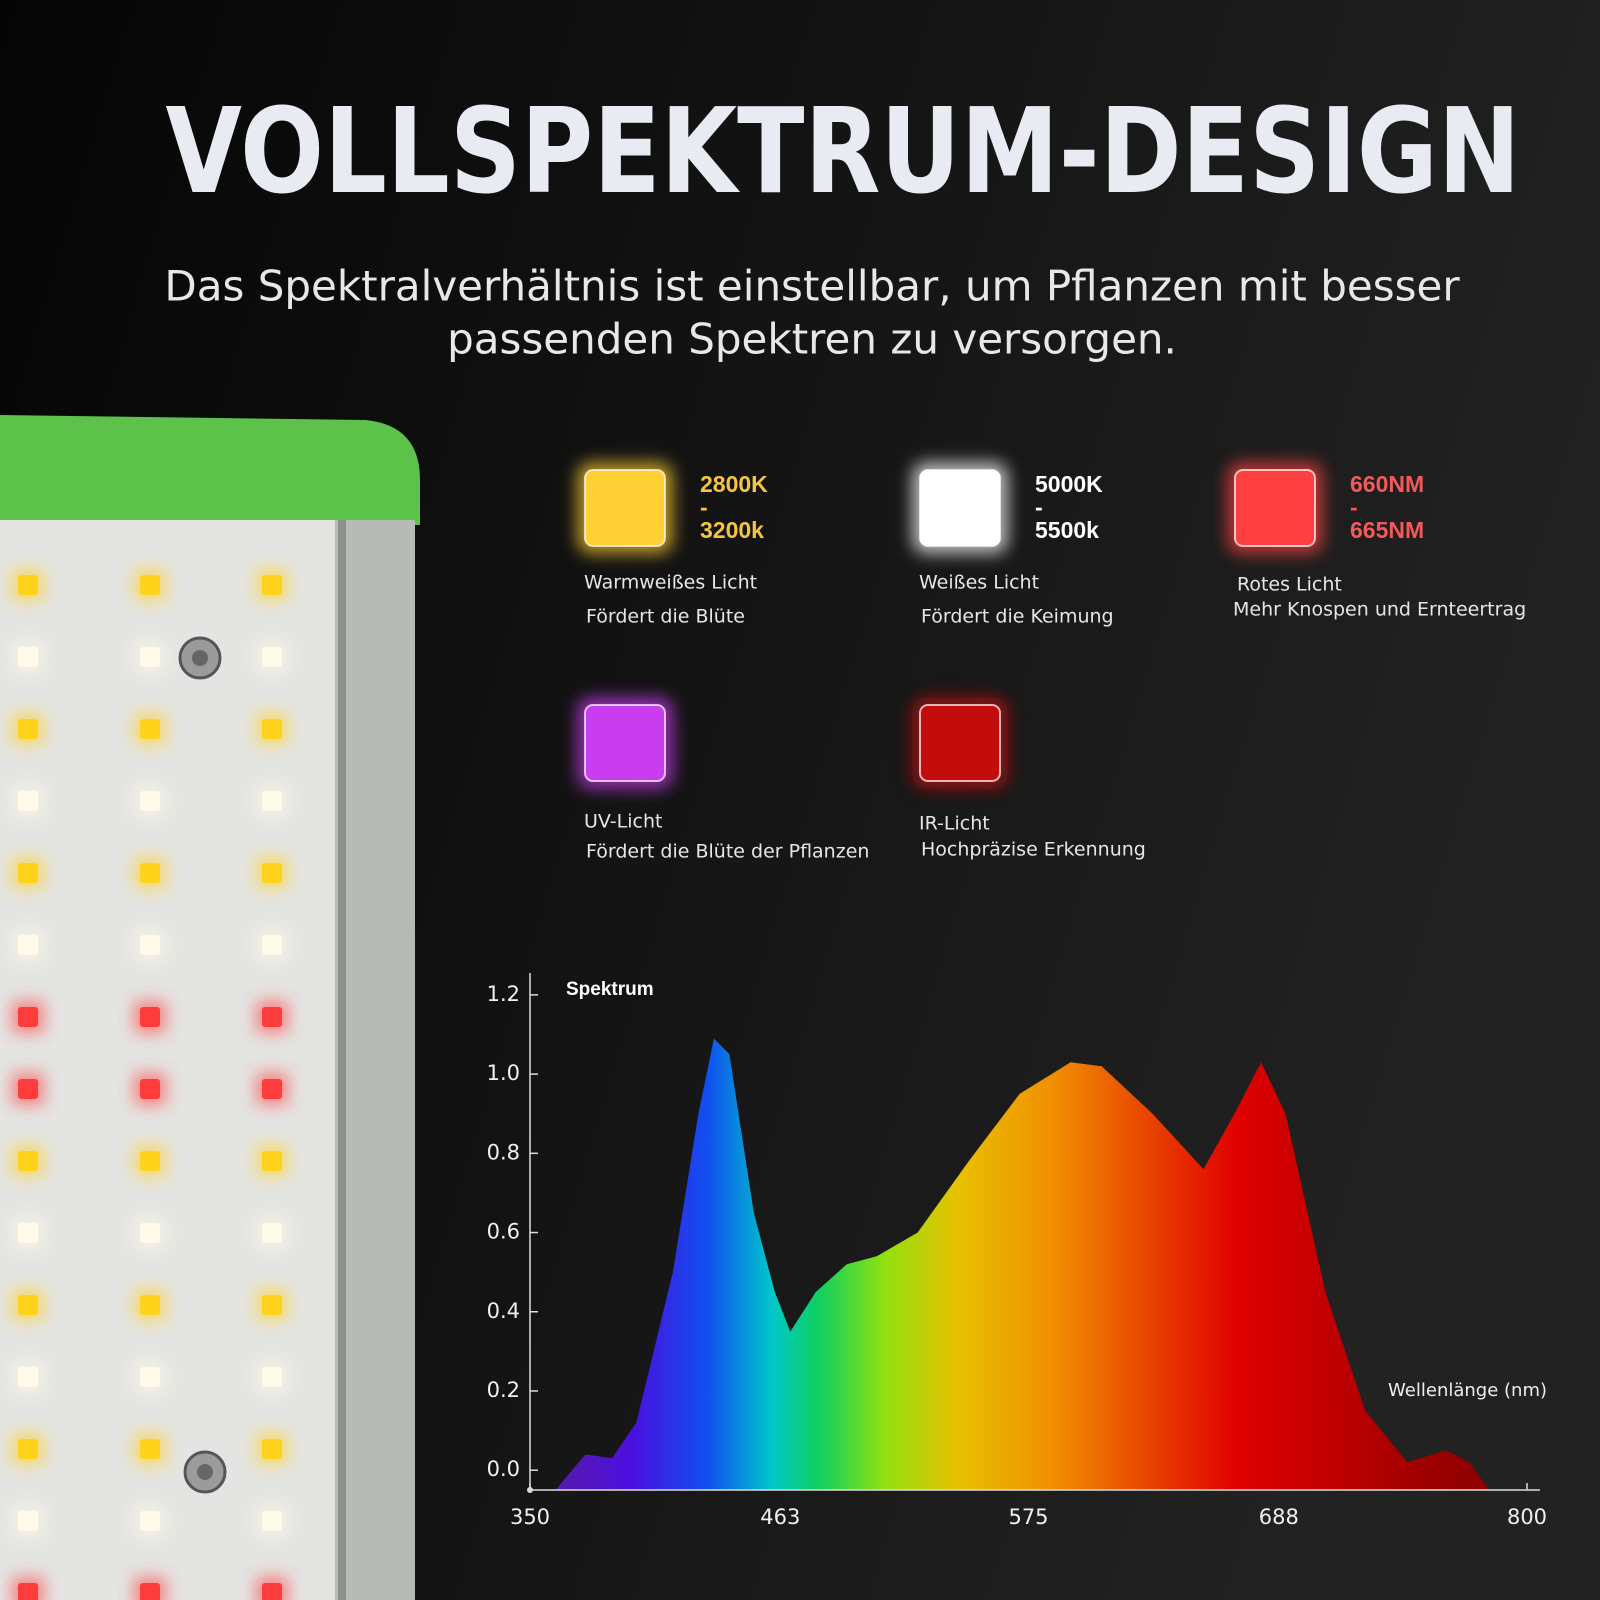  I want to click on title: VOLLSPEKTRUM-DESIGN, so click(843, 151).